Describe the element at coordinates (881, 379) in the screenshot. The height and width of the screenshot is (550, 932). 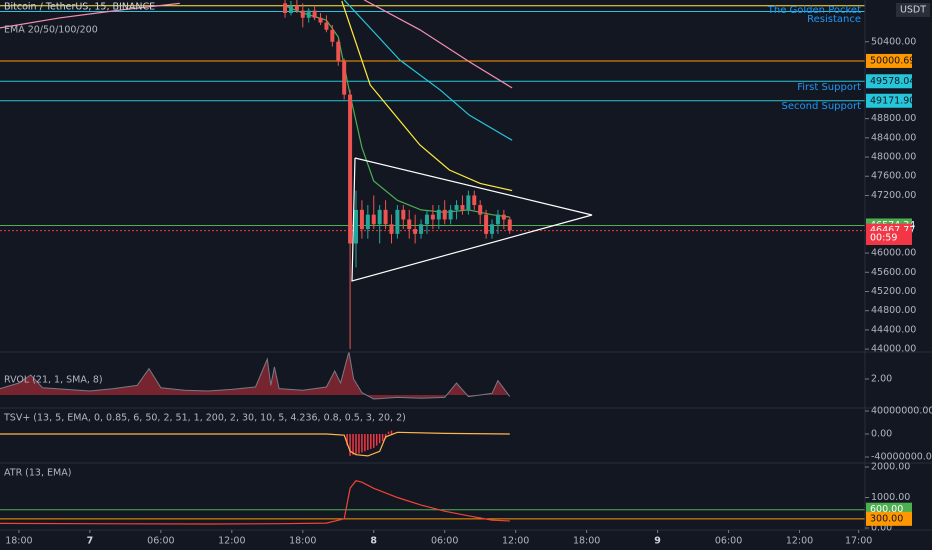
I see `y-tick-label: 2.00` at that location.